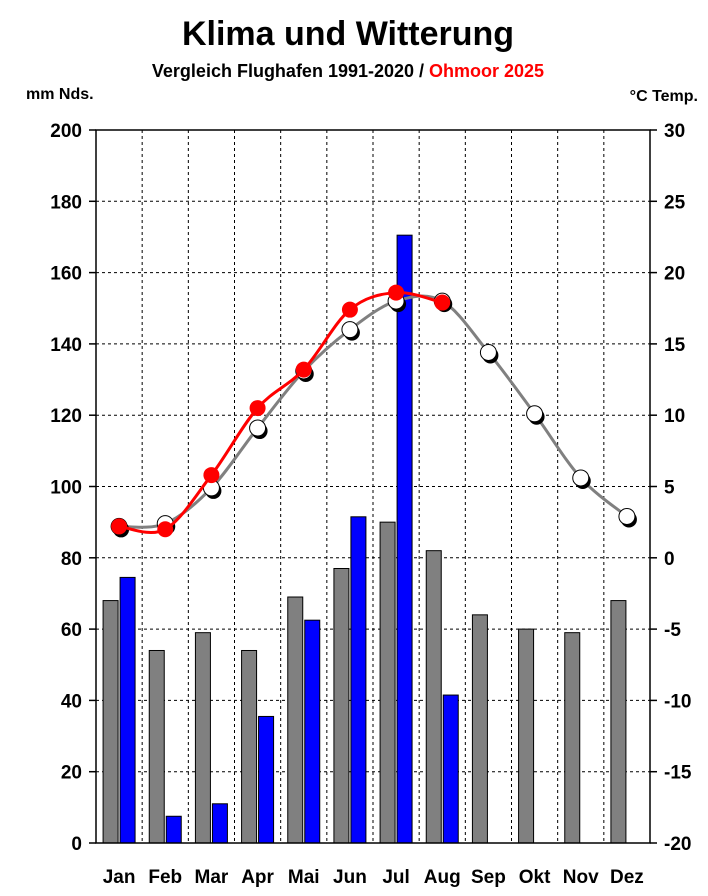 The height and width of the screenshot is (896, 708). Describe the element at coordinates (257, 877) in the screenshot. I see `x-tick-label: Apr` at that location.